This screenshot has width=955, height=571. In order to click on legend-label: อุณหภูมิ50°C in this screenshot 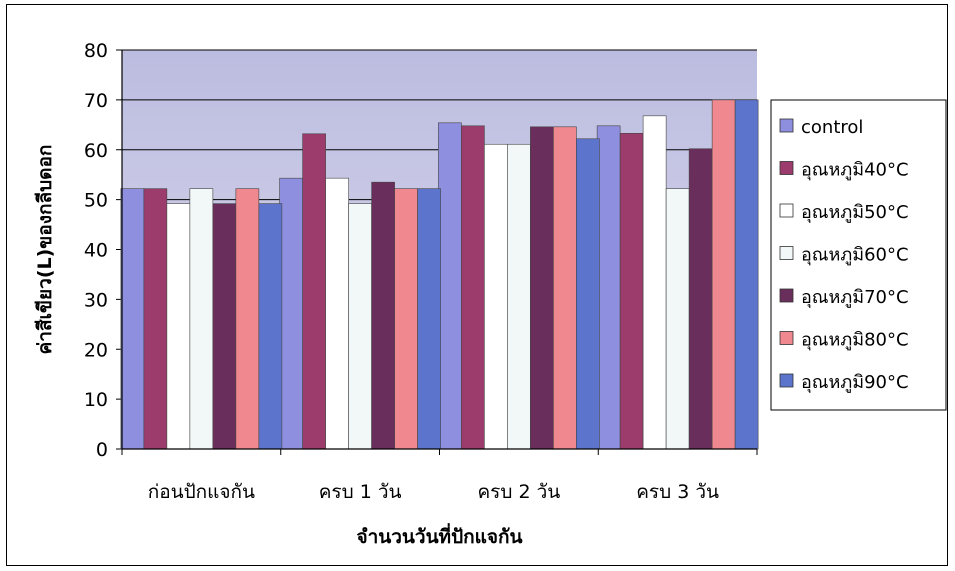, I will do `click(855, 212)`.